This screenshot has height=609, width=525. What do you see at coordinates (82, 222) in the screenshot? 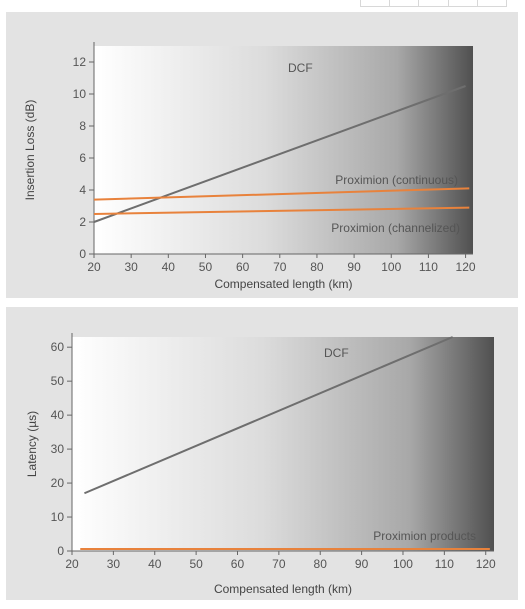
I see `y-tick-label: 2` at bounding box center [82, 222].